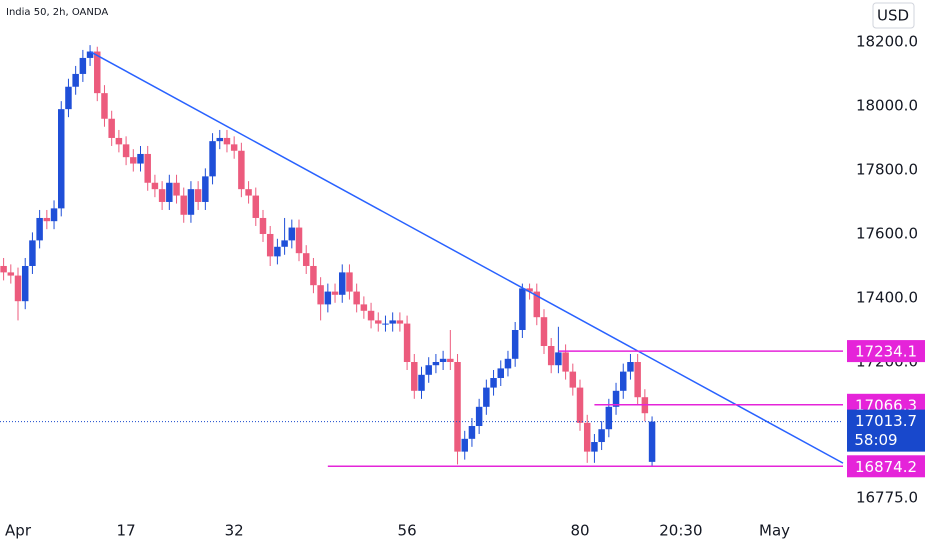  I want to click on y-tick-label: 18000.0, so click(887, 105).